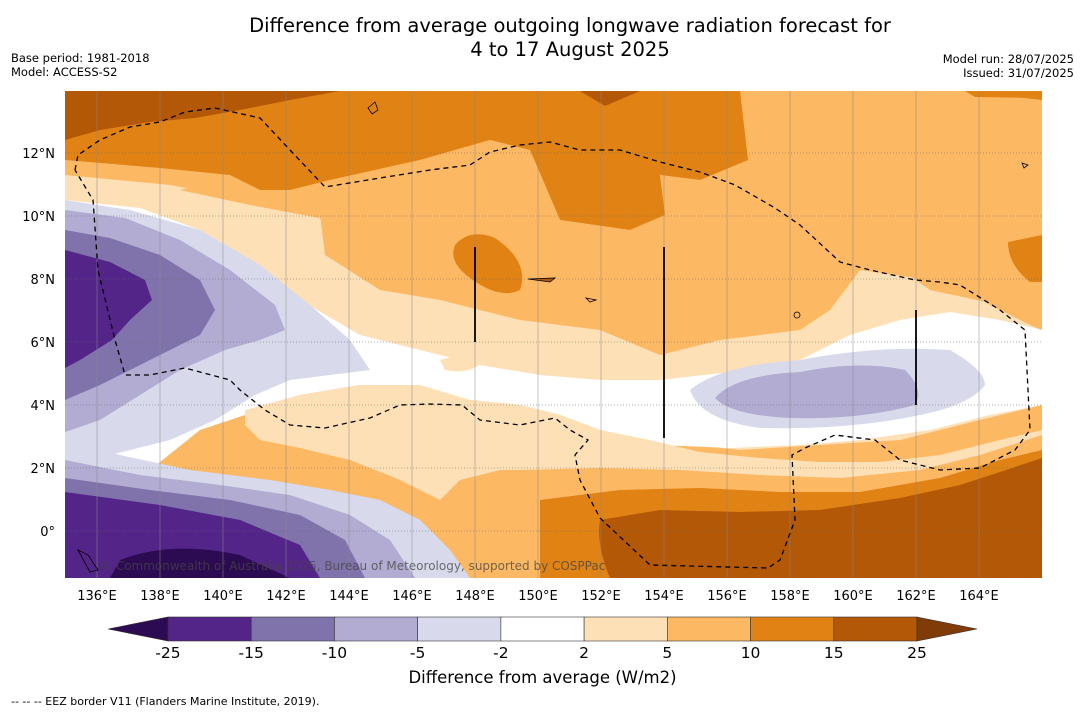 Image resolution: width=1085 pixels, height=713 pixels. I want to click on lon-tick: 140°E, so click(223, 596).